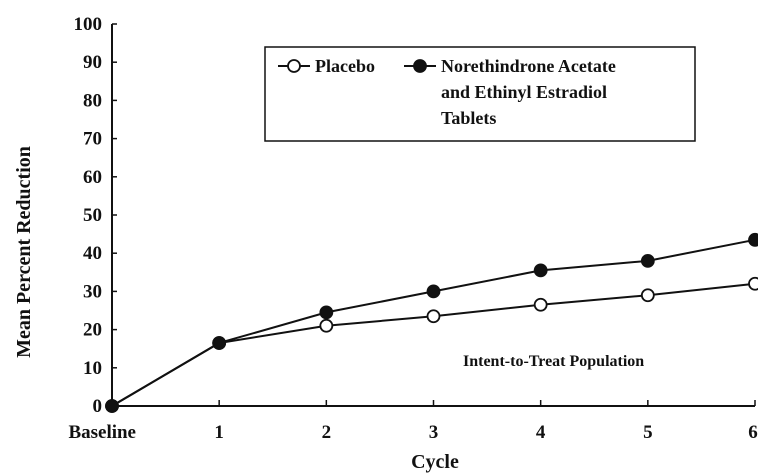 This screenshot has height=475, width=758. Describe the element at coordinates (92, 139) in the screenshot. I see `y-tick-label: 70` at that location.